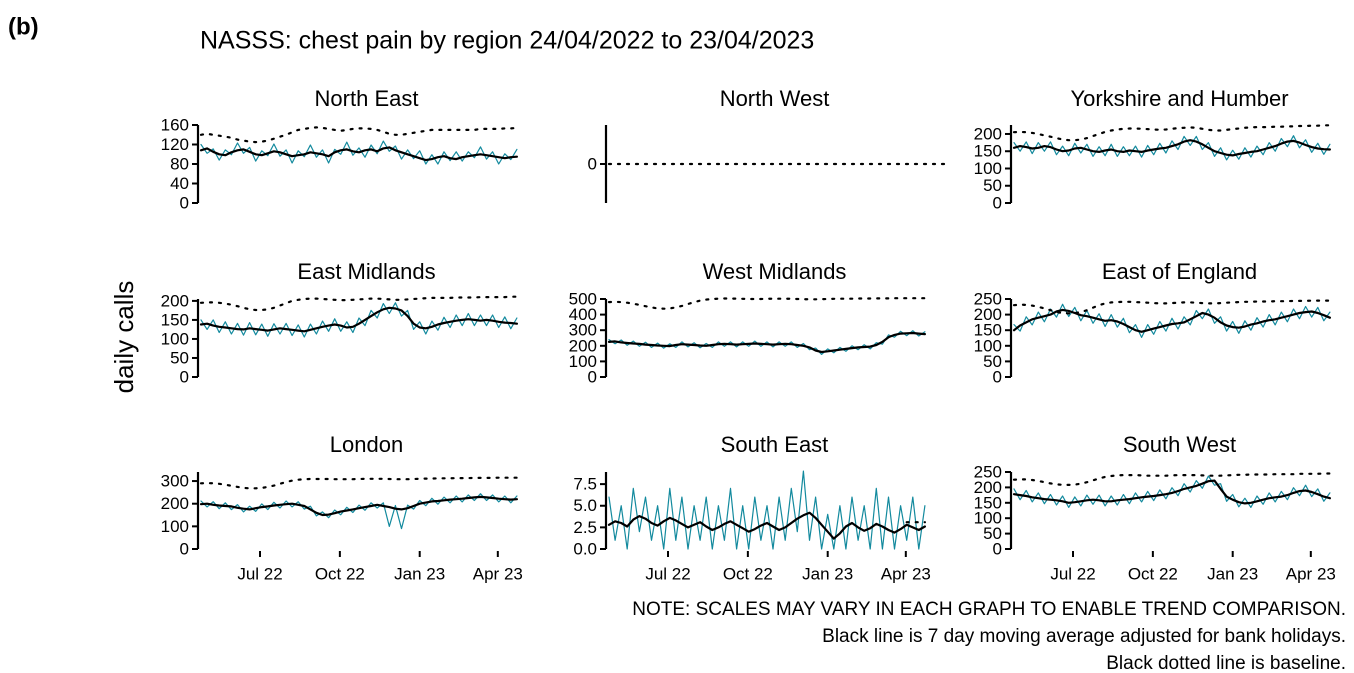  What do you see at coordinates (366, 444) in the screenshot?
I see `panel-title: London` at bounding box center [366, 444].